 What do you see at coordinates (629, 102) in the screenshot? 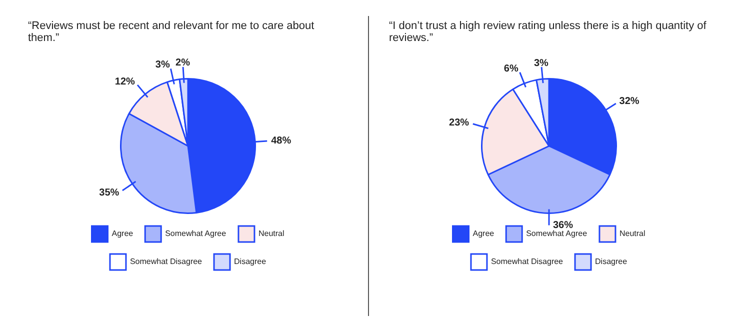
I see `data-label: 32%` at bounding box center [629, 102].